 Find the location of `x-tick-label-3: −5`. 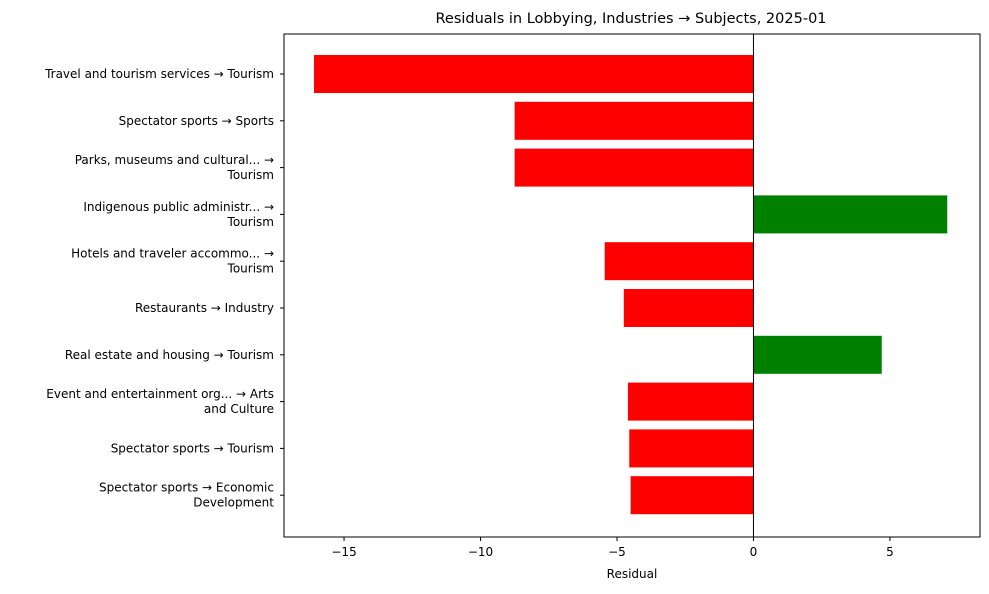

x-tick-label-3: −5 is located at coordinates (617, 552).